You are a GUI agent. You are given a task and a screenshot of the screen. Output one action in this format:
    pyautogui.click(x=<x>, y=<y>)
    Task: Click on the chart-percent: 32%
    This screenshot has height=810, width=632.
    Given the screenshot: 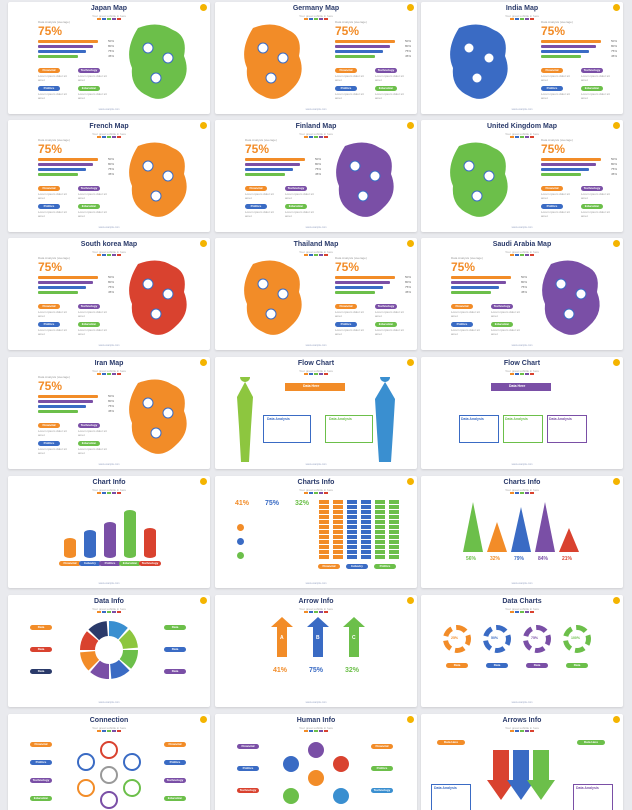 What is the action you would take?
    pyautogui.click(x=302, y=503)
    